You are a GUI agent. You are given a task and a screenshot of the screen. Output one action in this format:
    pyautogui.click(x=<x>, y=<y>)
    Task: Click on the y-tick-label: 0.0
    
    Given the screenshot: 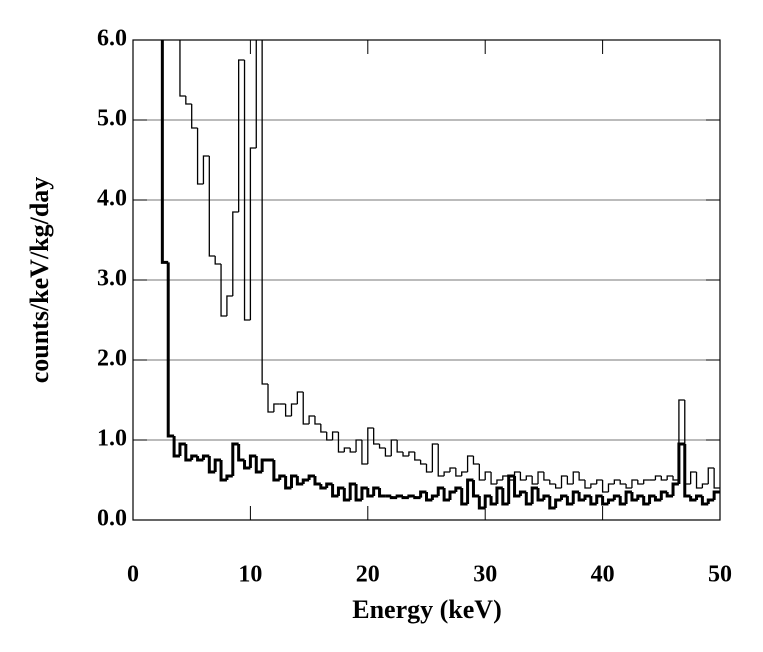 What is the action you would take?
    pyautogui.click(x=112, y=519)
    